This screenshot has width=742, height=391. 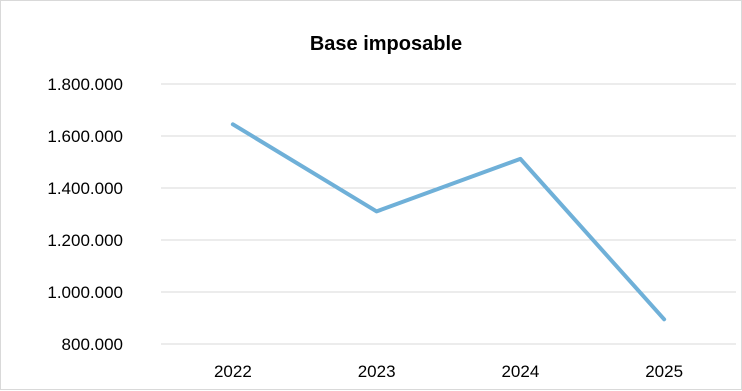 I want to click on x-tick-label: 2025, so click(x=664, y=371).